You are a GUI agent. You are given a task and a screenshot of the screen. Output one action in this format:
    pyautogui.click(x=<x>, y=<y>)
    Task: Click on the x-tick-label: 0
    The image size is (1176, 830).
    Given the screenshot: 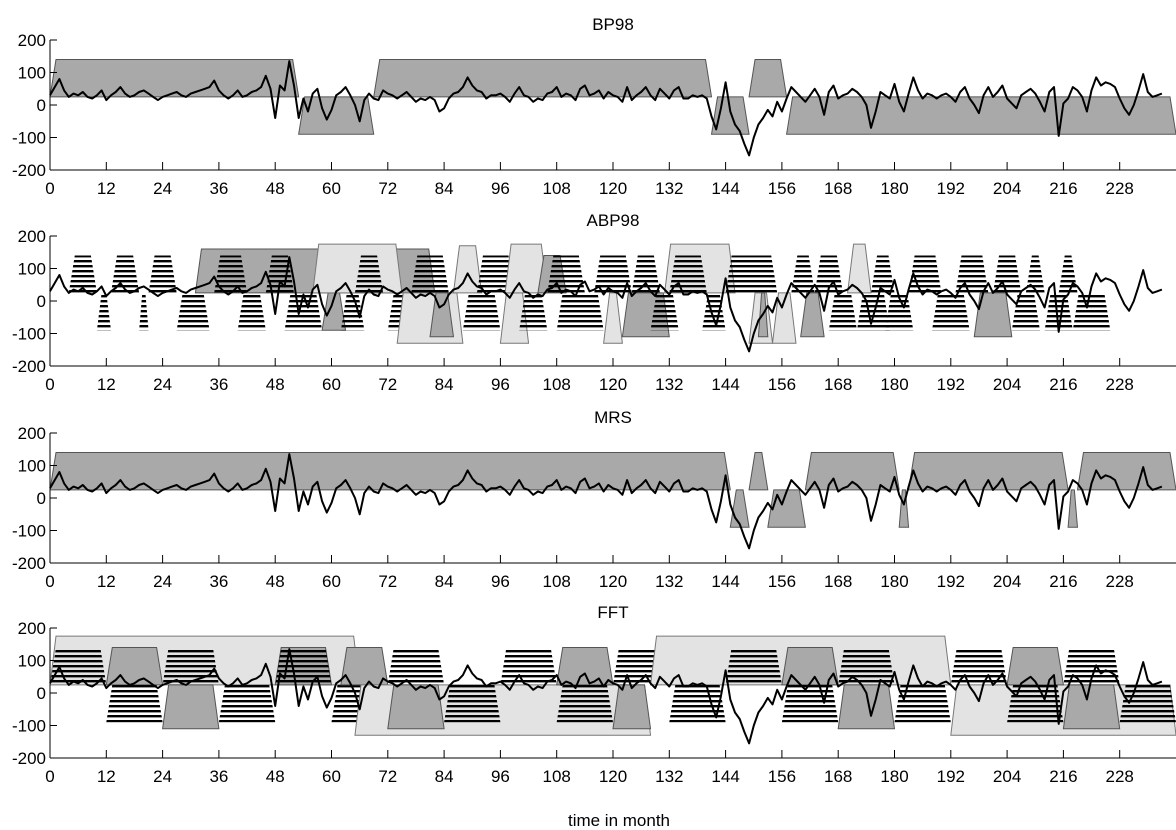 What is the action you would take?
    pyautogui.click(x=49, y=188)
    